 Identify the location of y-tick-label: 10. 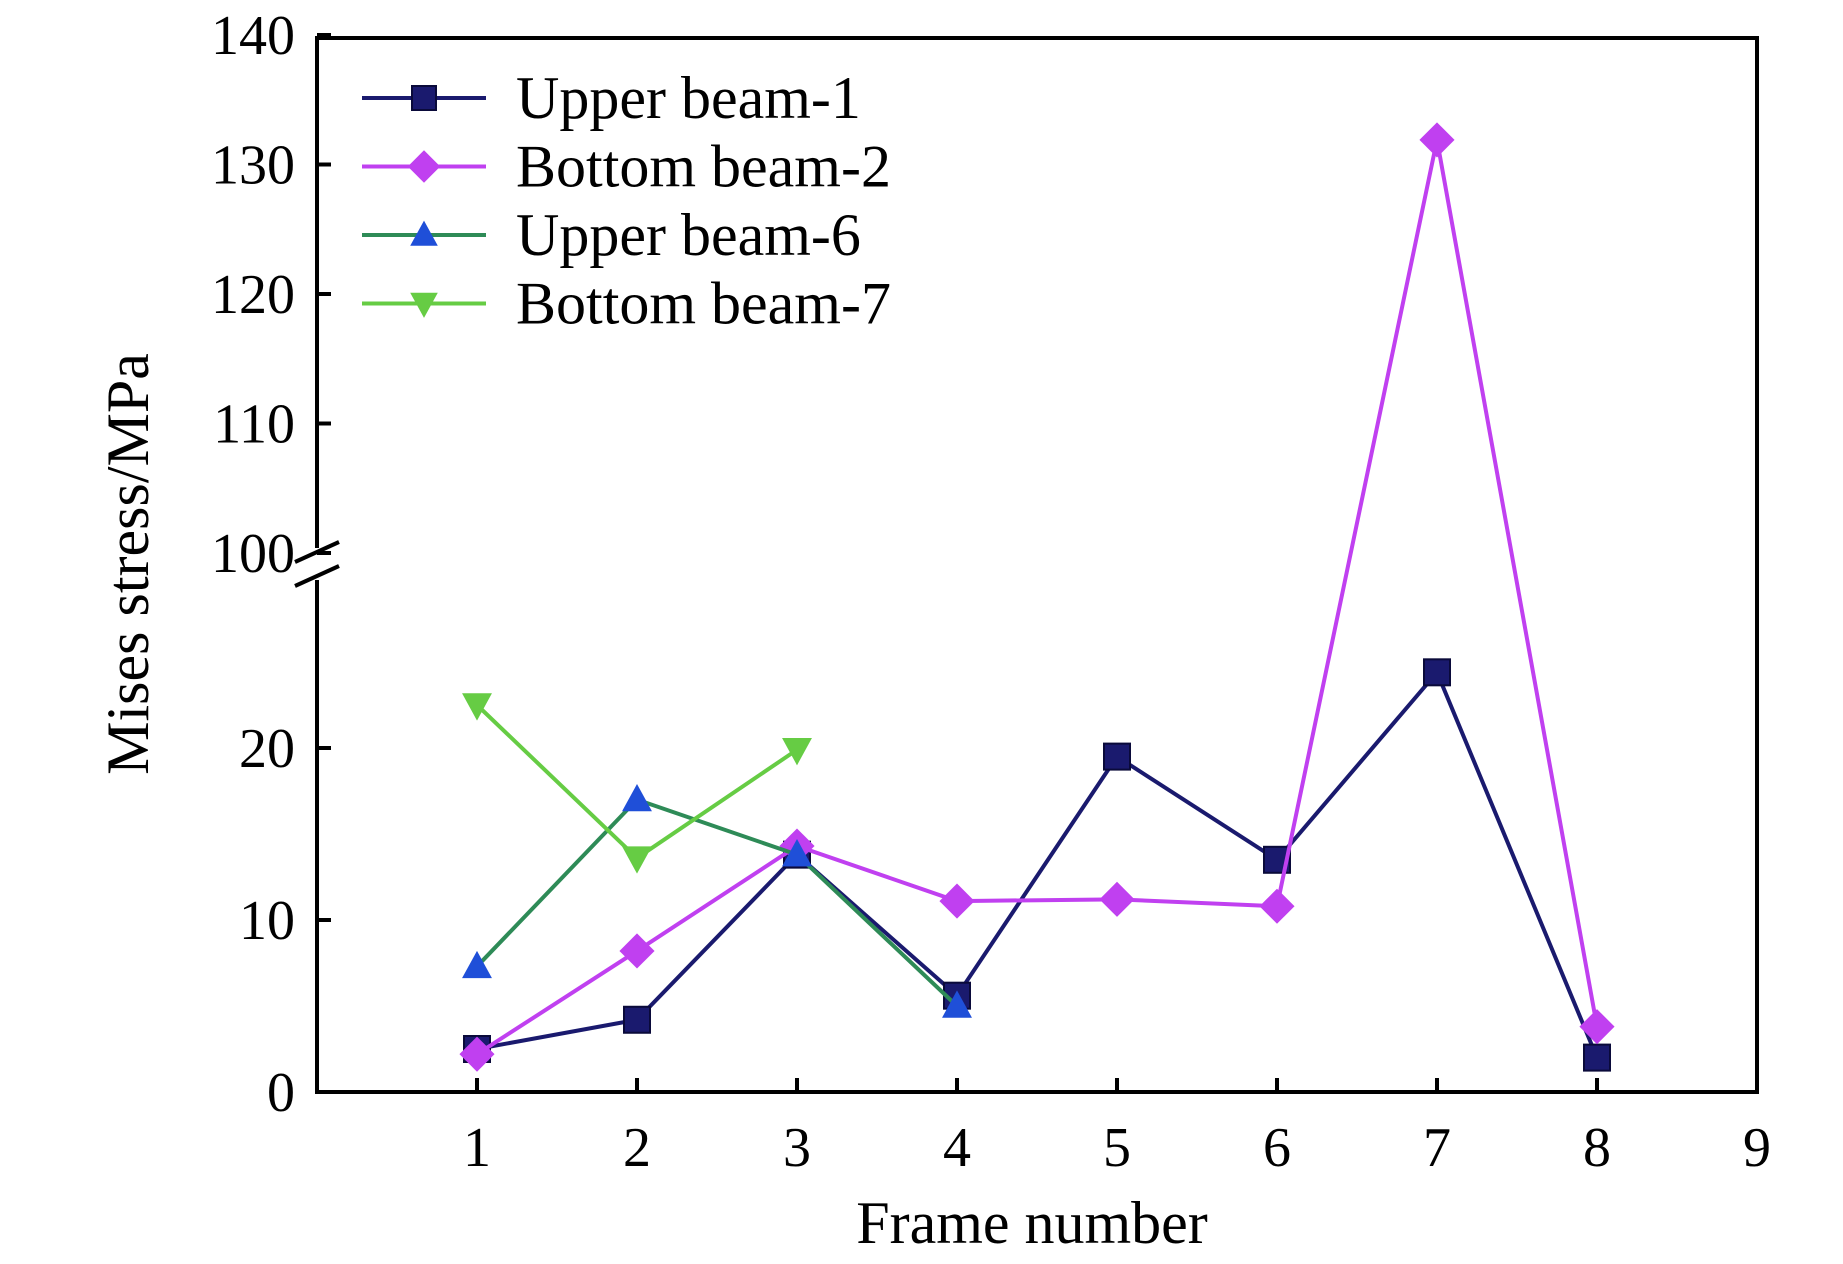
(267, 921).